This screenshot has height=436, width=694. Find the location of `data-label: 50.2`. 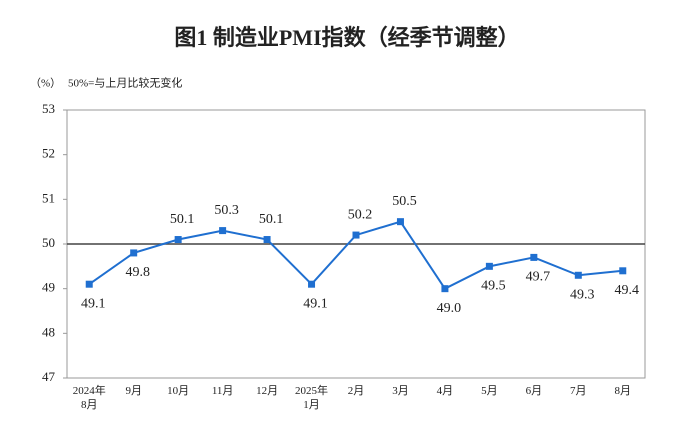

data-label: 50.2 is located at coordinates (360, 214).